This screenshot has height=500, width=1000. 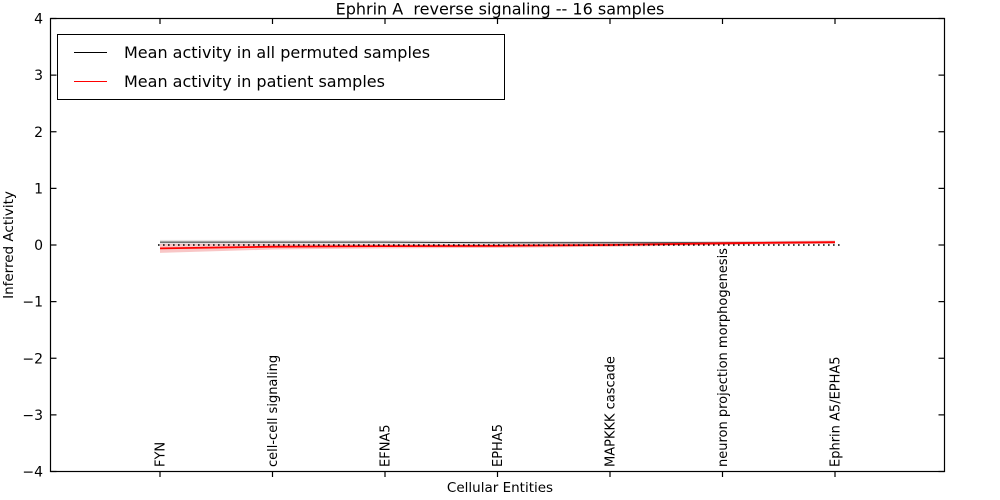 I want to click on legend-label-permuted: Mean activity in all permuted samples, so click(x=277, y=52).